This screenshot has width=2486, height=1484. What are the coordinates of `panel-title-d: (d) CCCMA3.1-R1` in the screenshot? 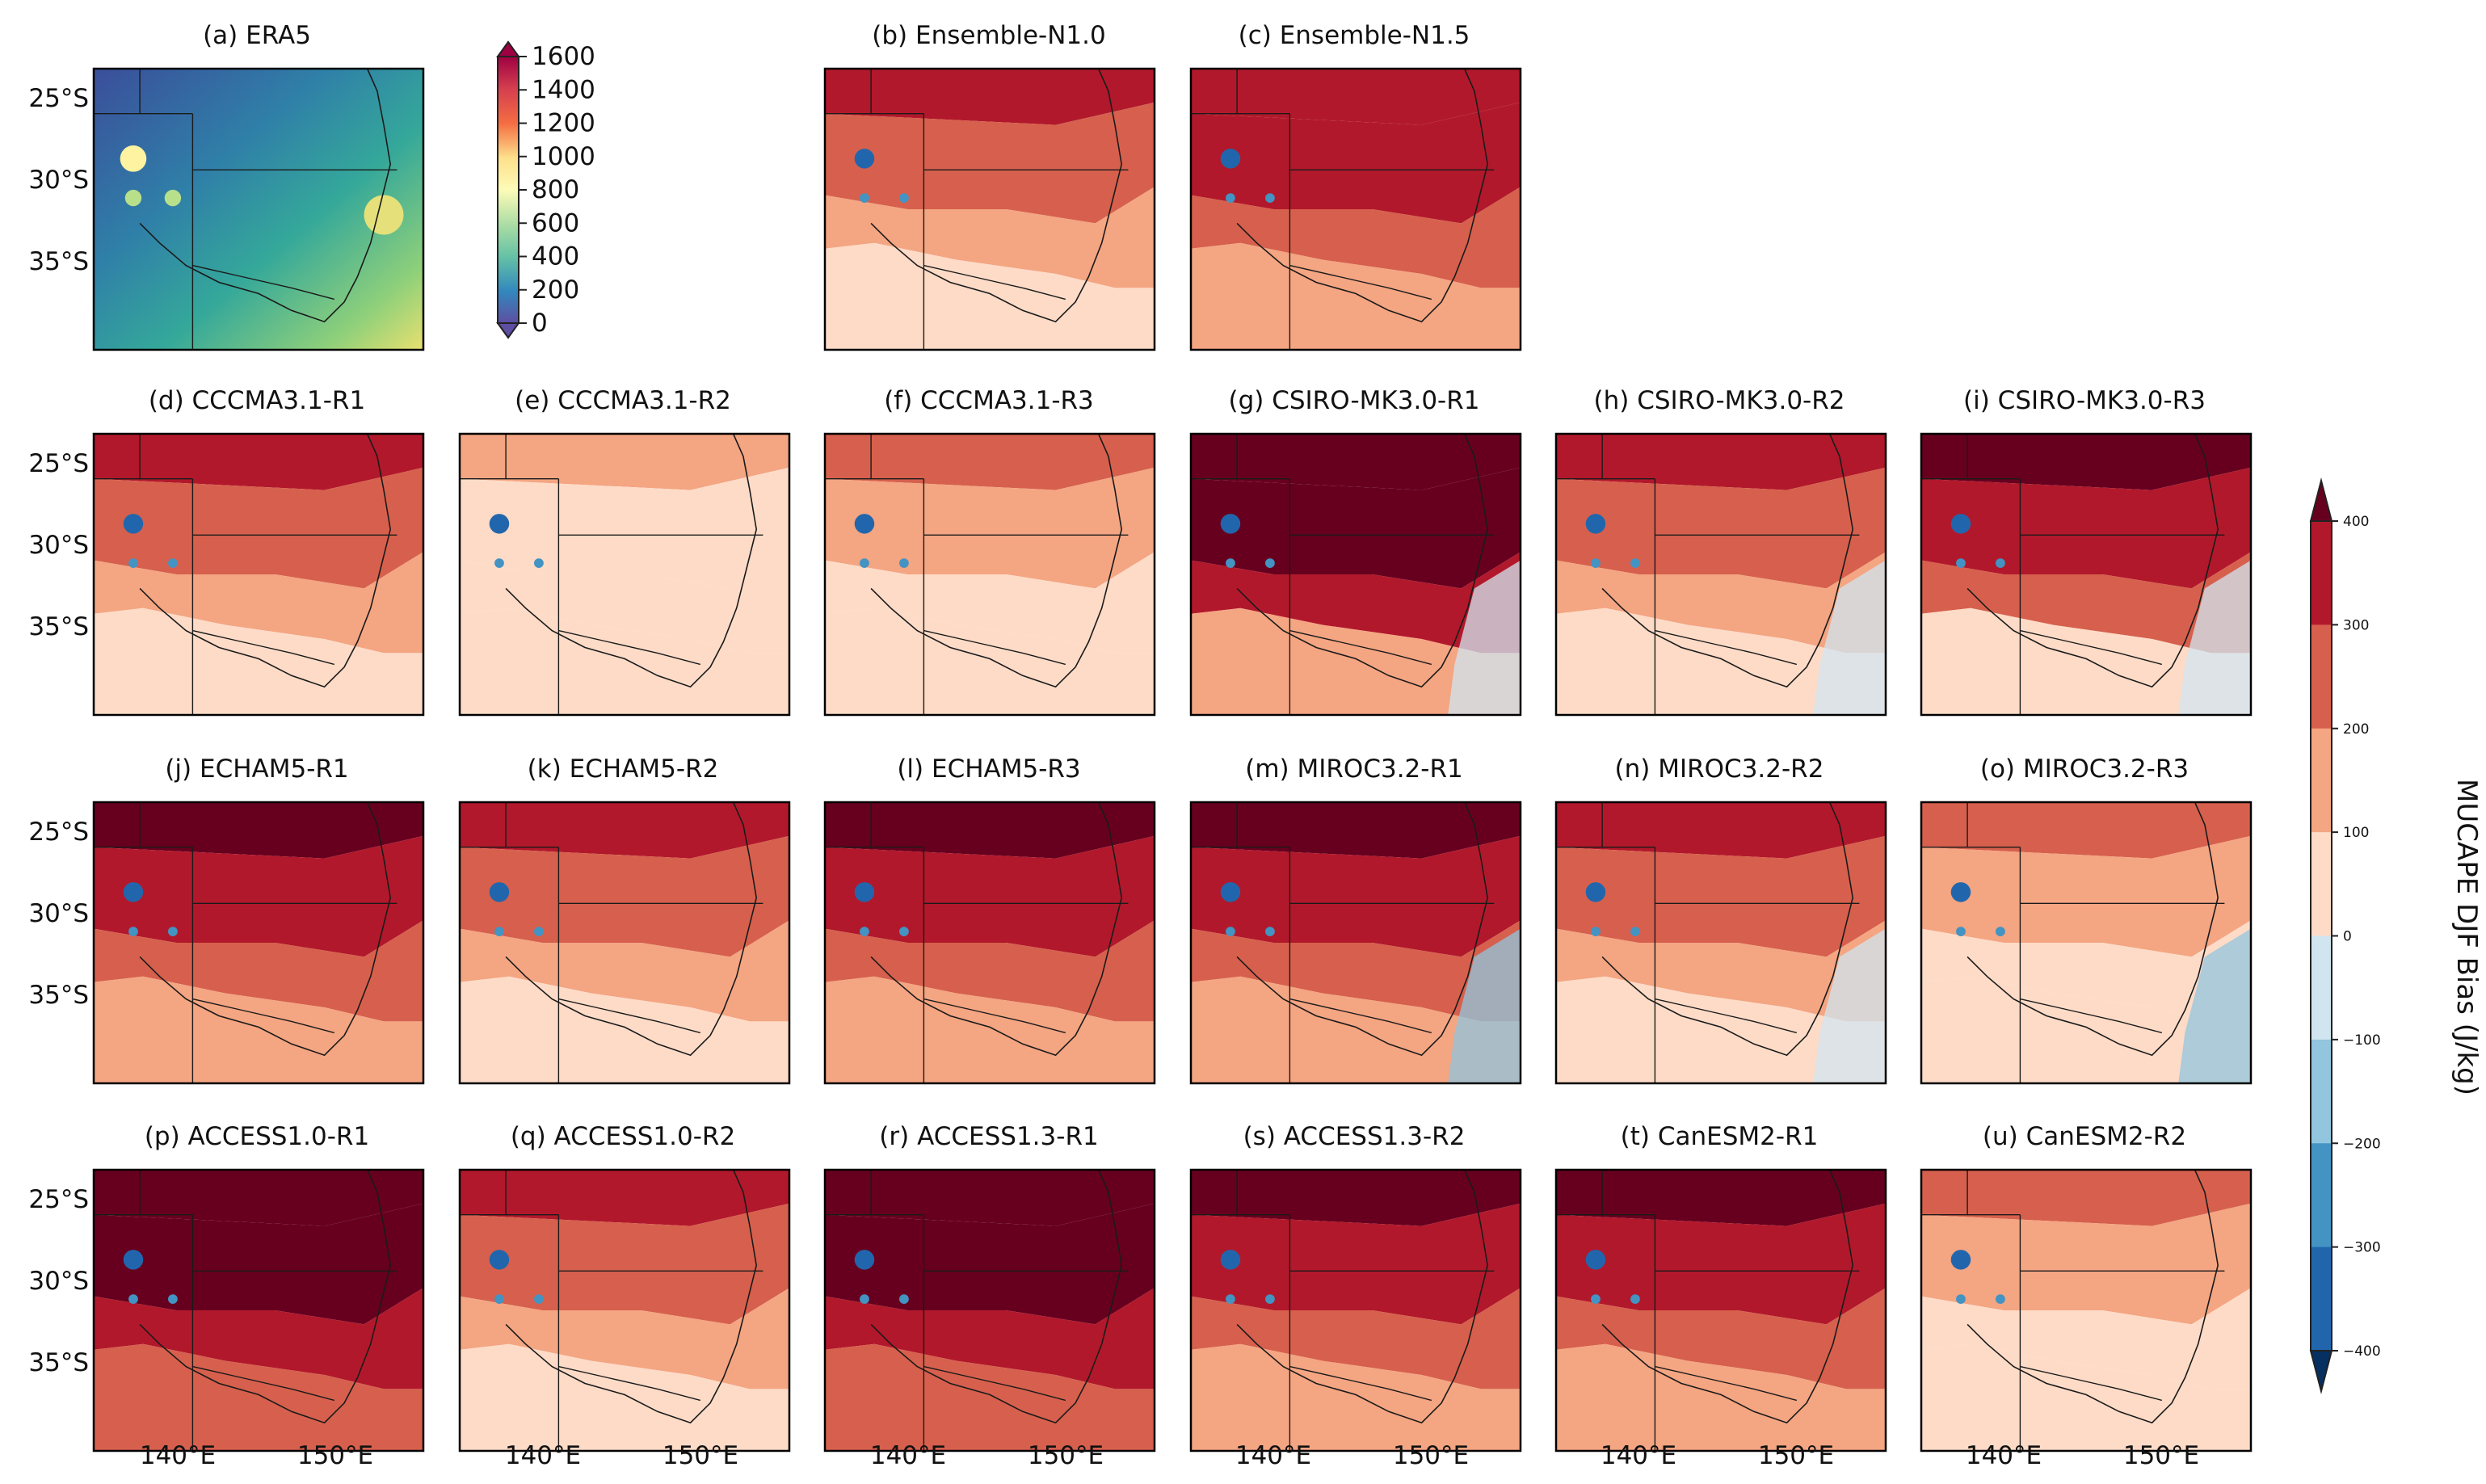 It's located at (257, 400).